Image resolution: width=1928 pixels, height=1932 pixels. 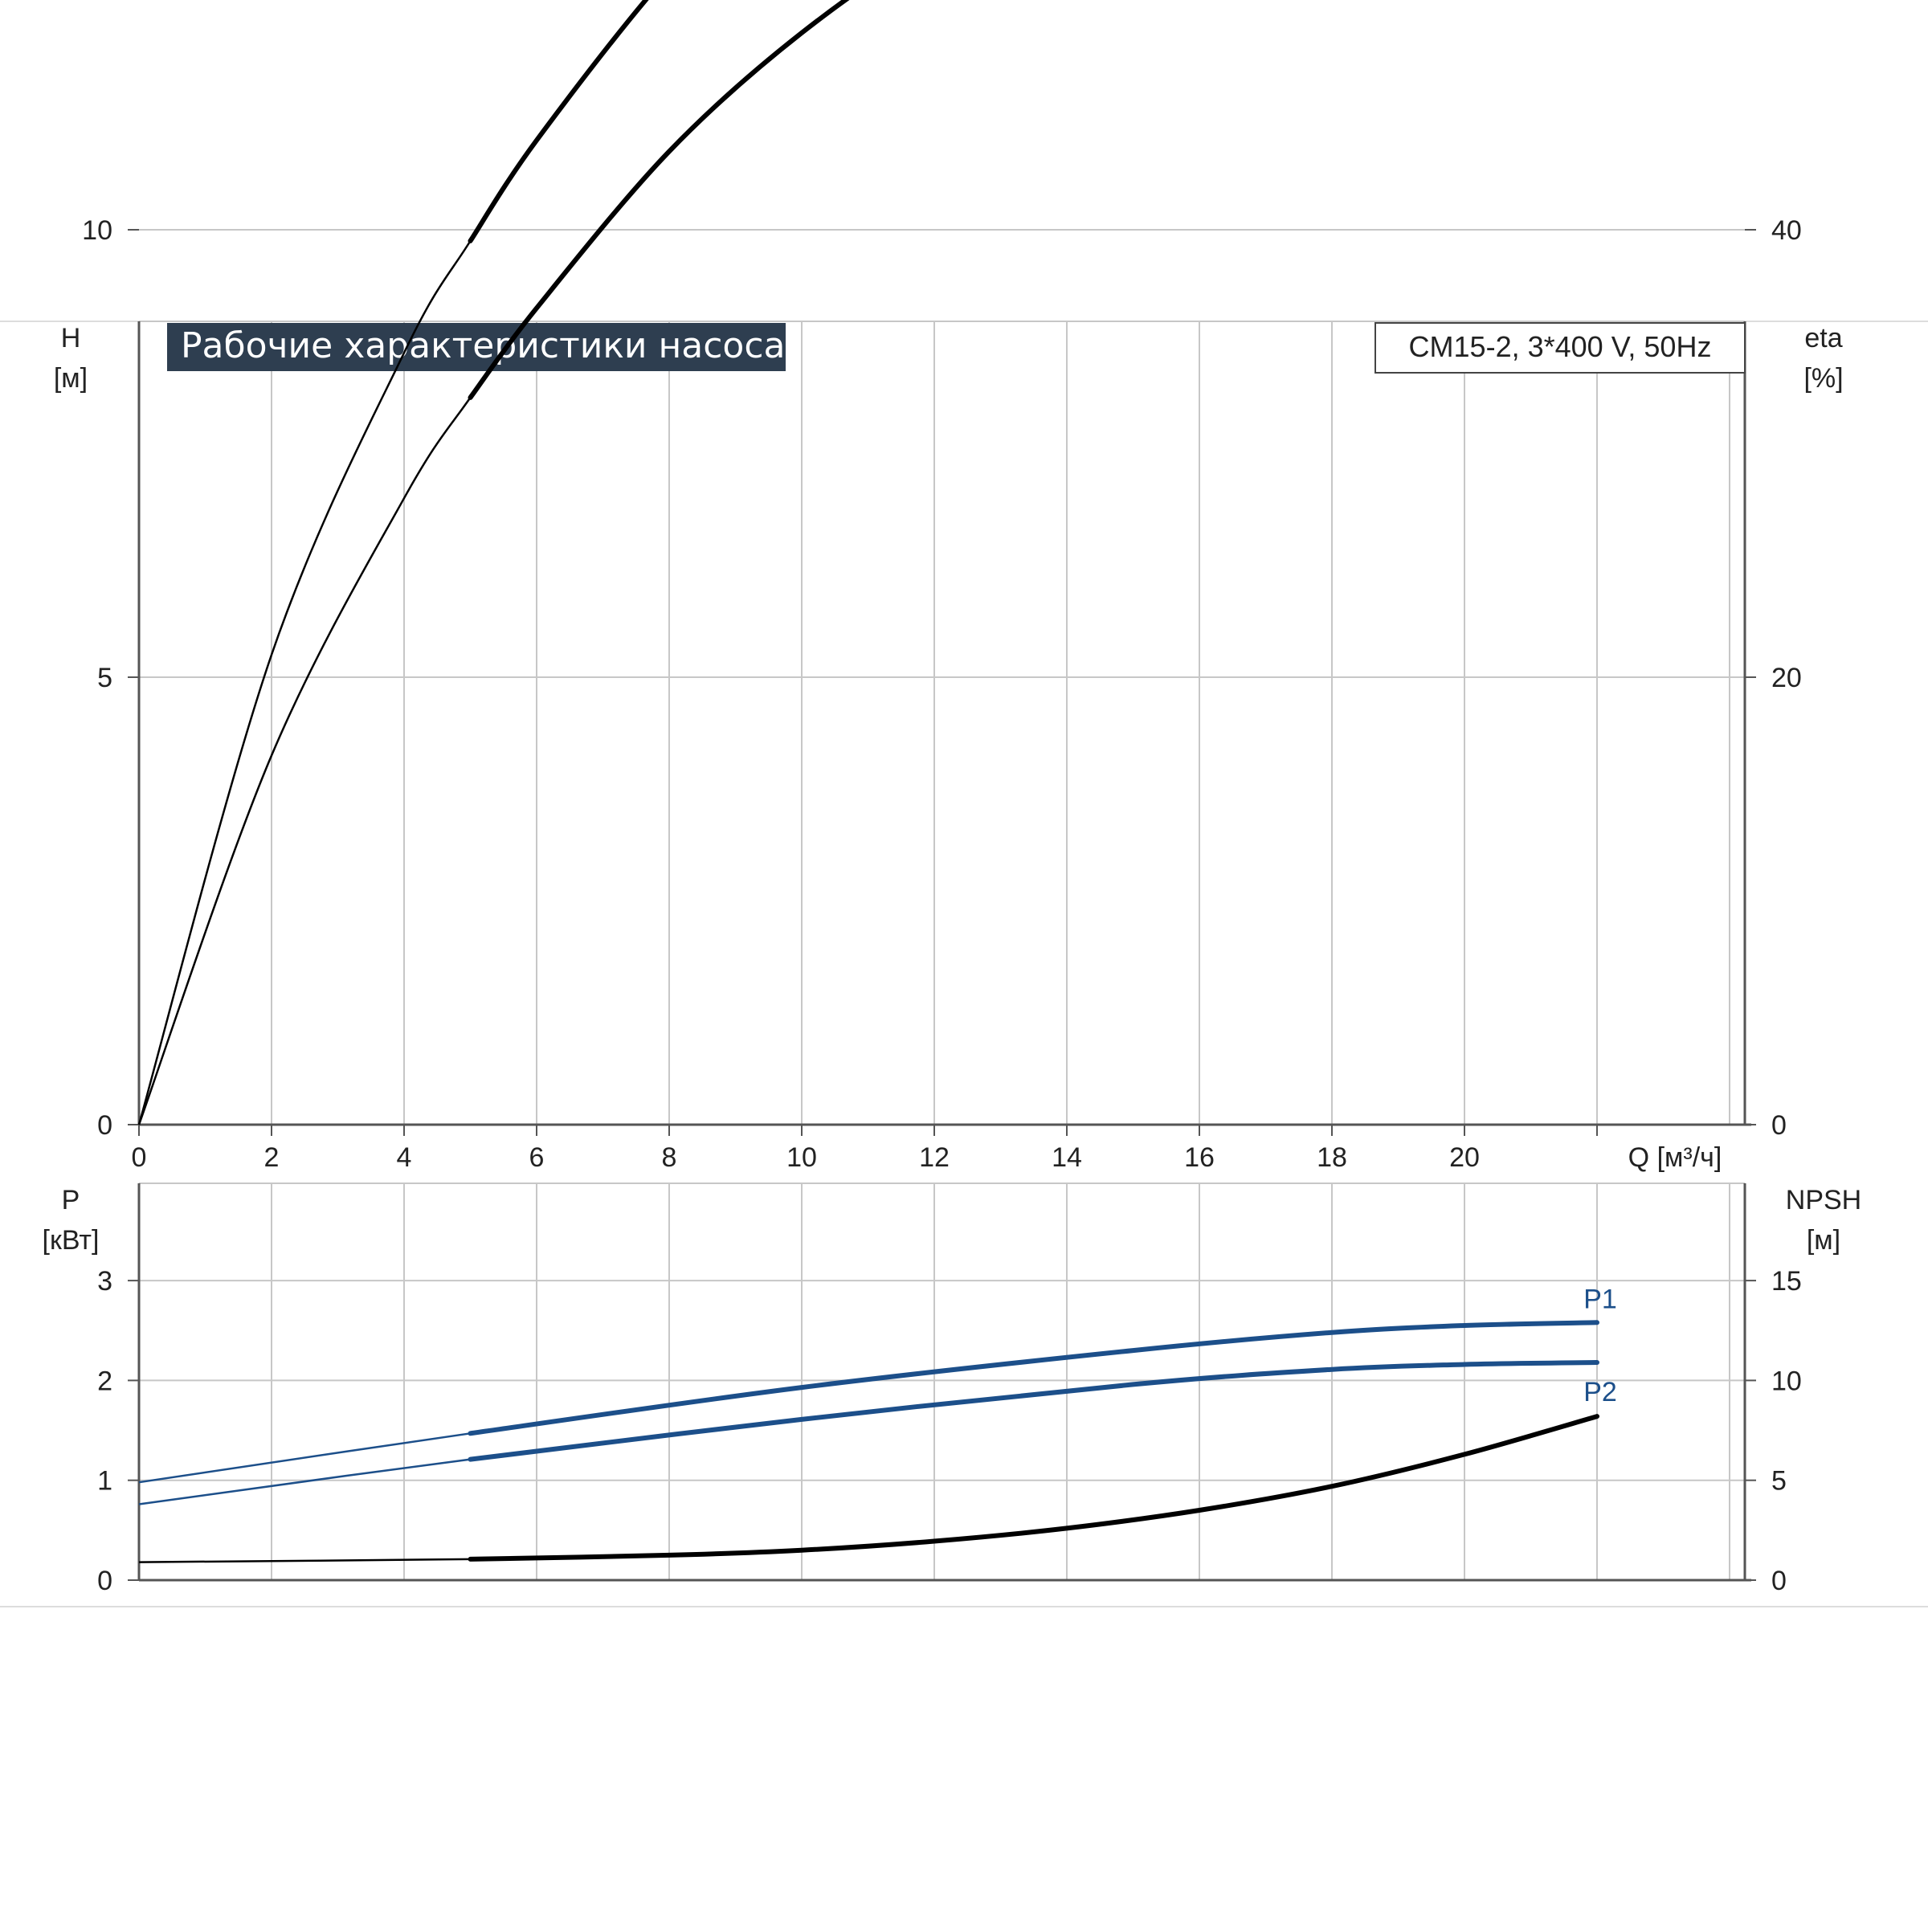 What do you see at coordinates (1824, 1200) in the screenshot?
I see `bottom-right-axis-name: NPSH` at bounding box center [1824, 1200].